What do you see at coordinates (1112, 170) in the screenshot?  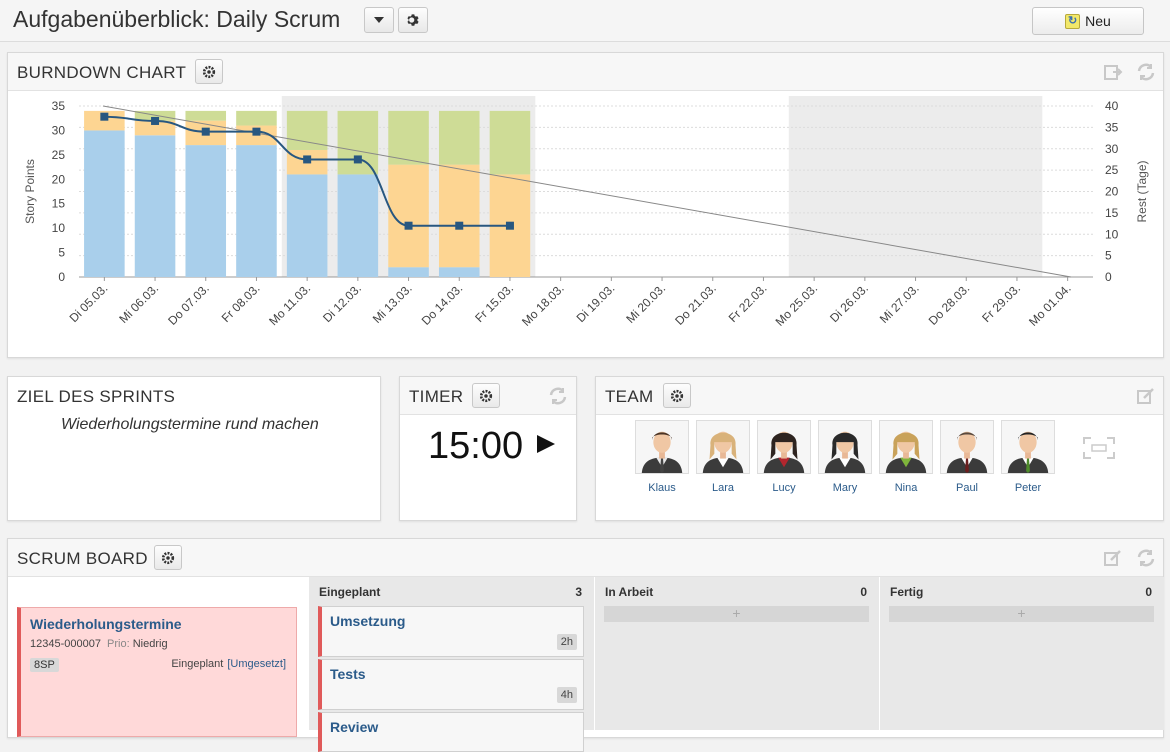 I see `y2-tick-label: 25` at bounding box center [1112, 170].